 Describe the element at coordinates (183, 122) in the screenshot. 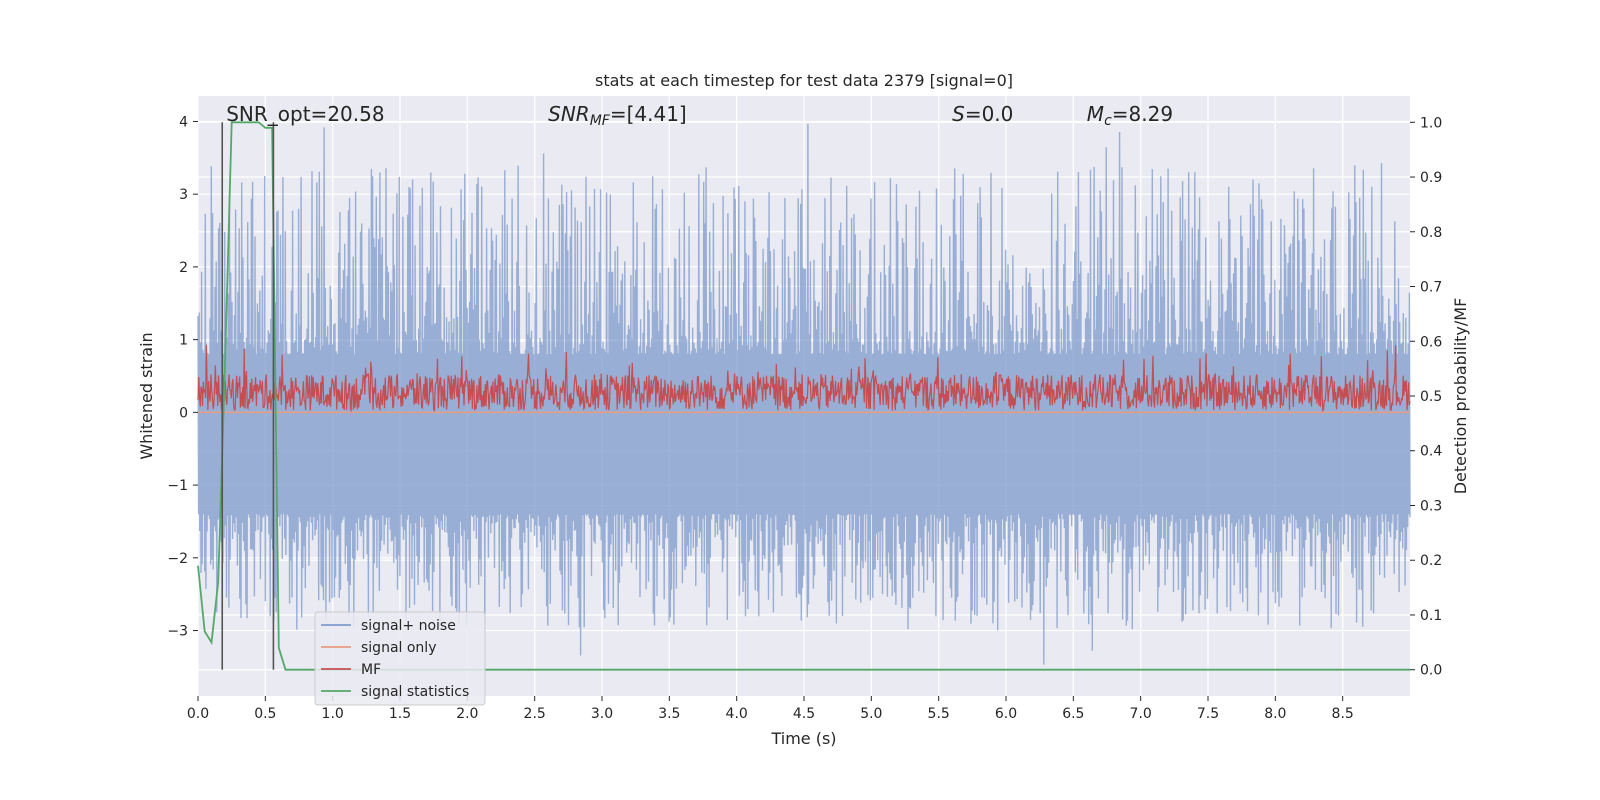

I see `y-tick-label: 4` at that location.